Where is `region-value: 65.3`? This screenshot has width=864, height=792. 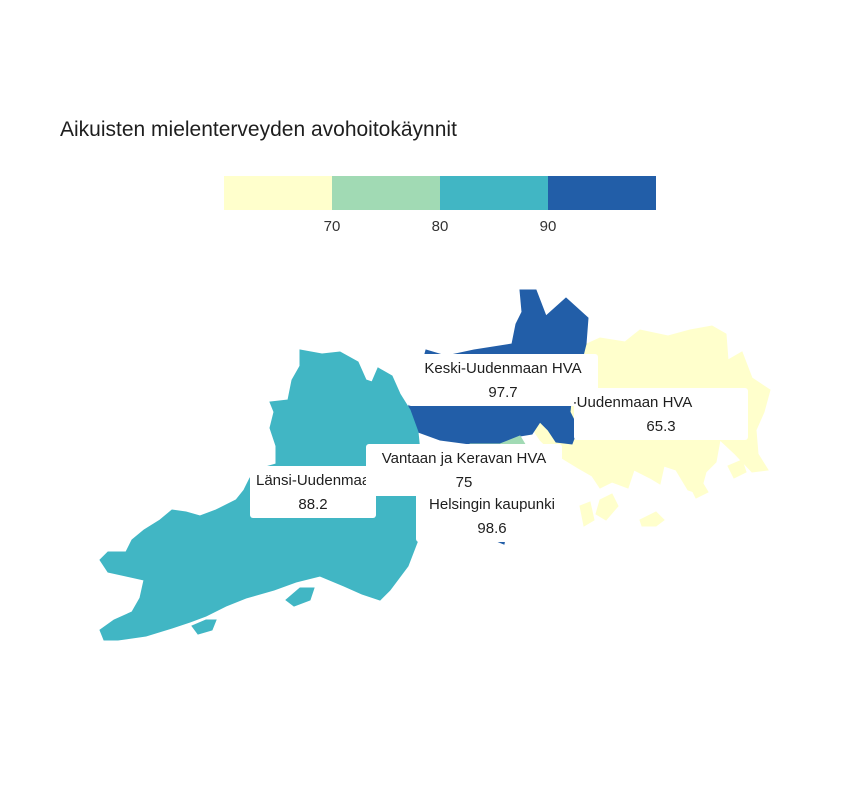
region-value: 65.3 is located at coordinates (661, 426).